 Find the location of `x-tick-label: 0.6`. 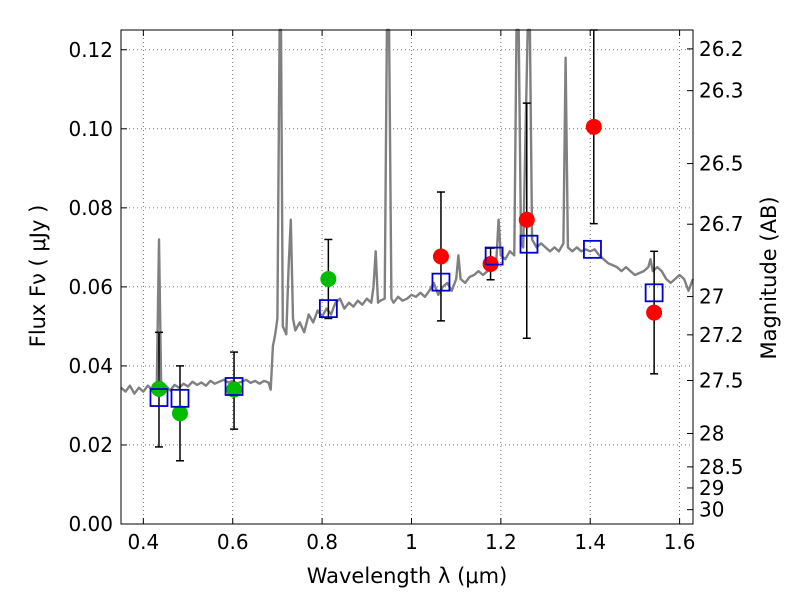

x-tick-label: 0.6 is located at coordinates (233, 542).